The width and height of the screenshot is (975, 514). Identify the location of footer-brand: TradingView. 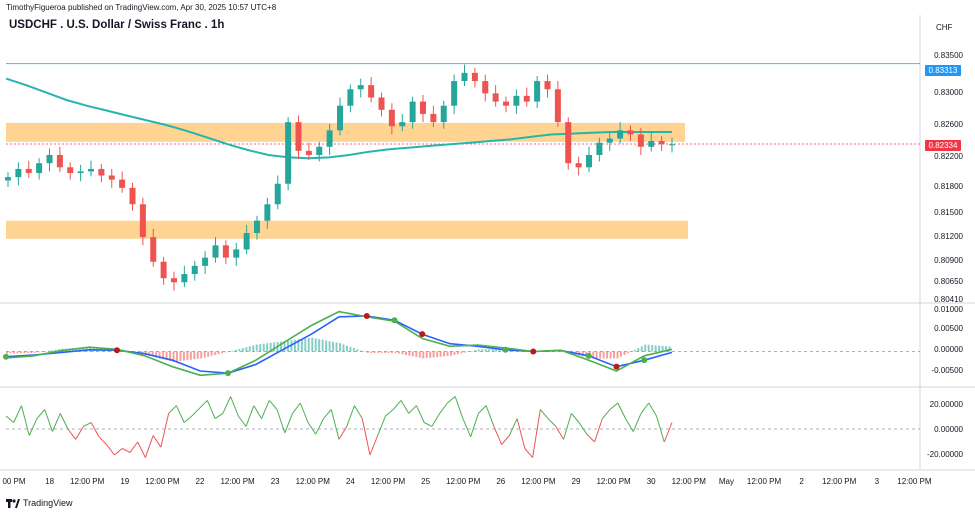
(39, 503).